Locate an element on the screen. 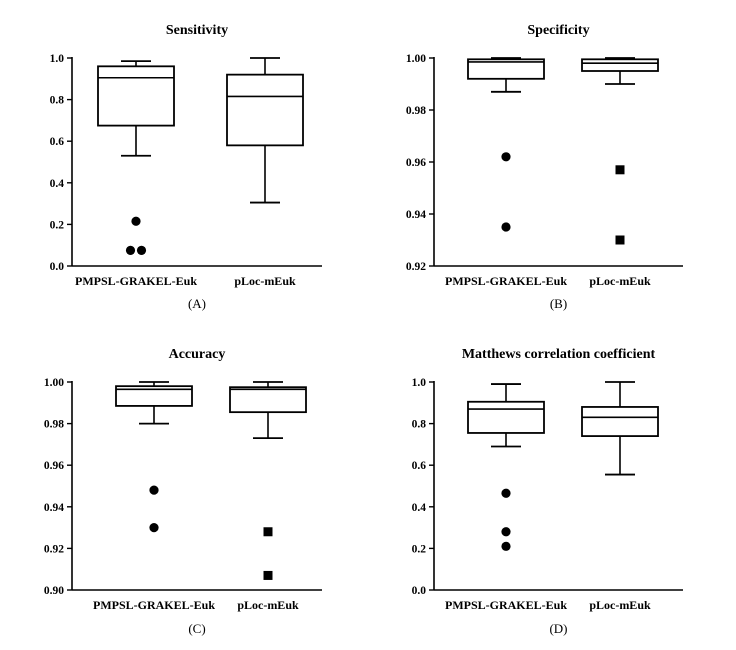 The width and height of the screenshot is (736, 650). panel-label: (C) is located at coordinates (196, 628).